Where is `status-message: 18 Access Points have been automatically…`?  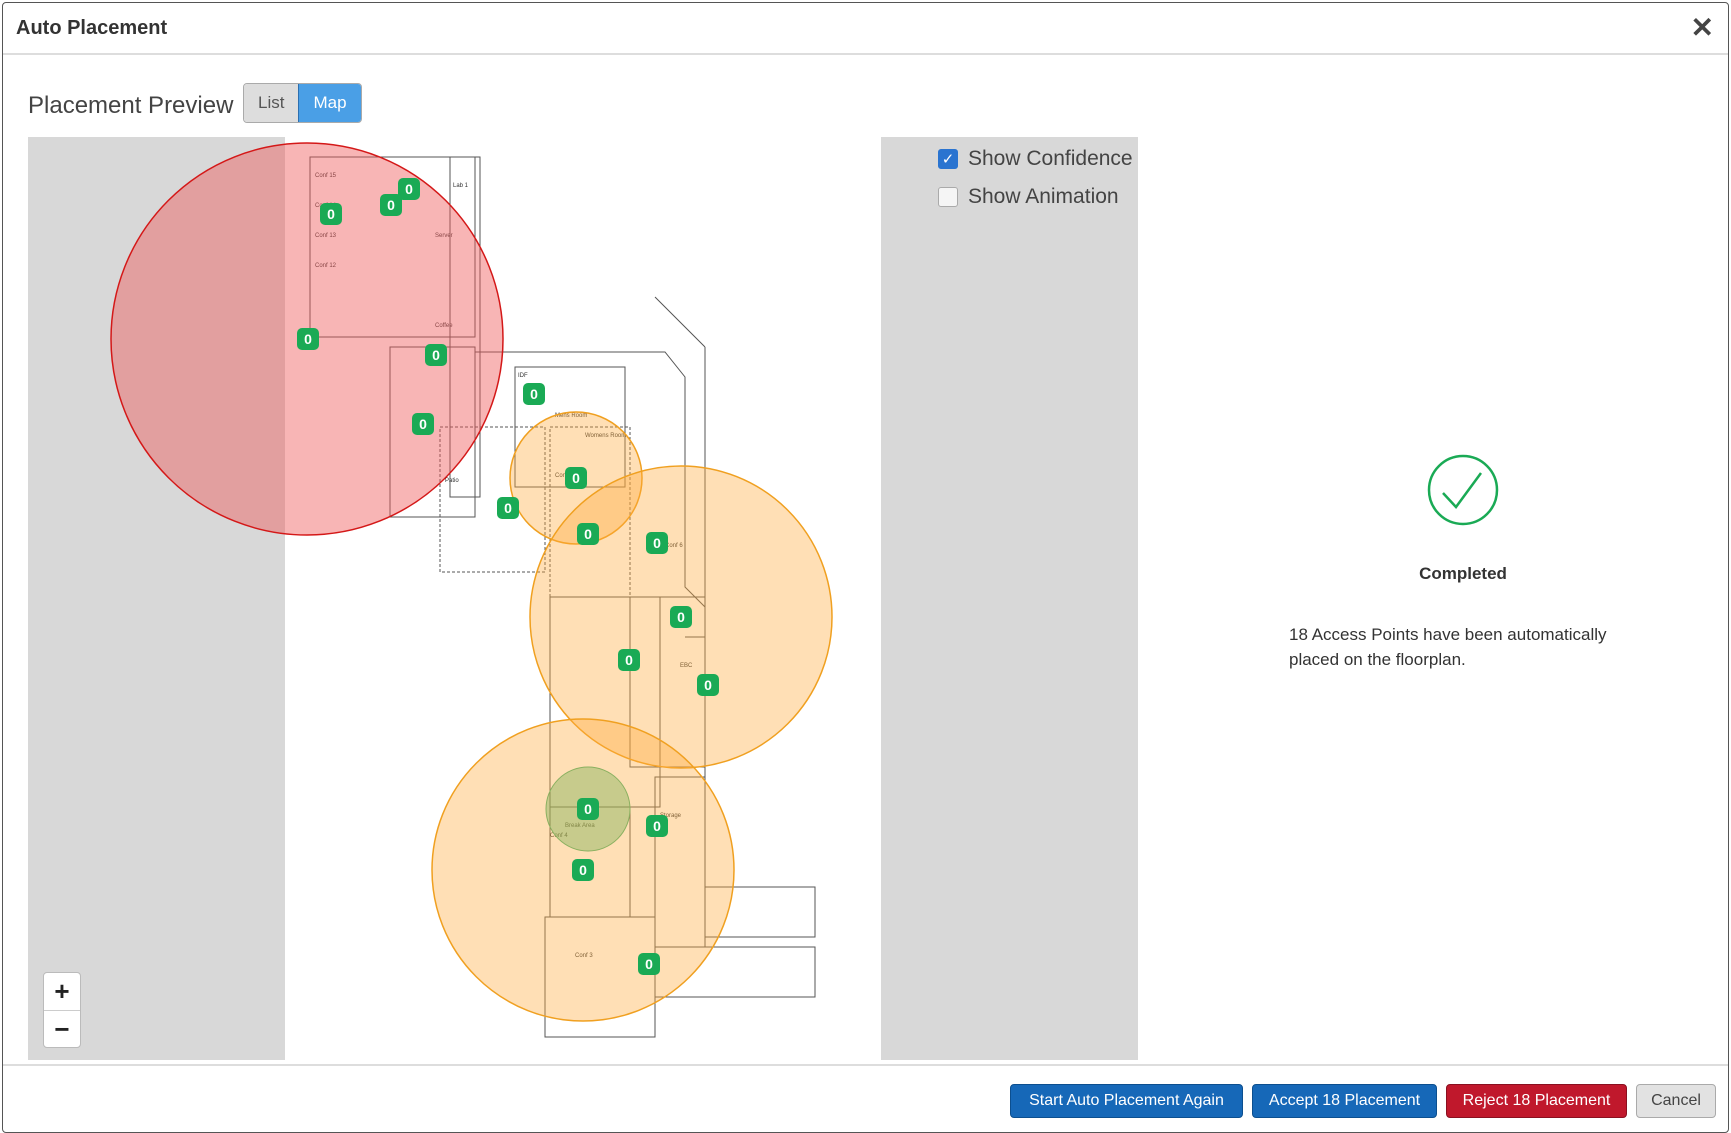
status-message: 18 Access Points have been automatically… is located at coordinates (1448, 647).